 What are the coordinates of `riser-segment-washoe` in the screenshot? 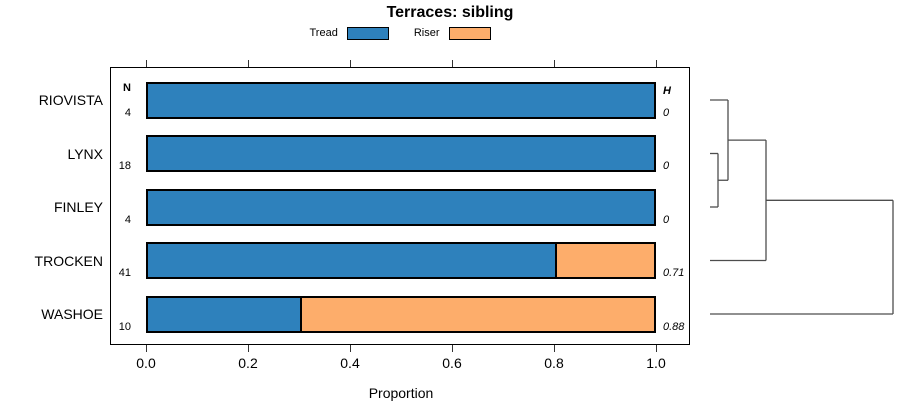 It's located at (476, 314).